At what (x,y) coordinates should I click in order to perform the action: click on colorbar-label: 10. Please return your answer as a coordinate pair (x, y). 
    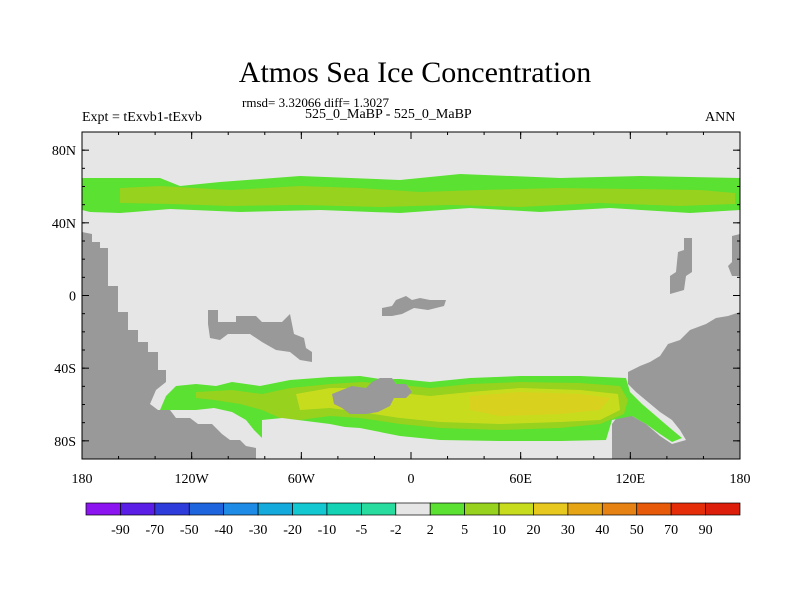
    Looking at the image, I should click on (499, 530).